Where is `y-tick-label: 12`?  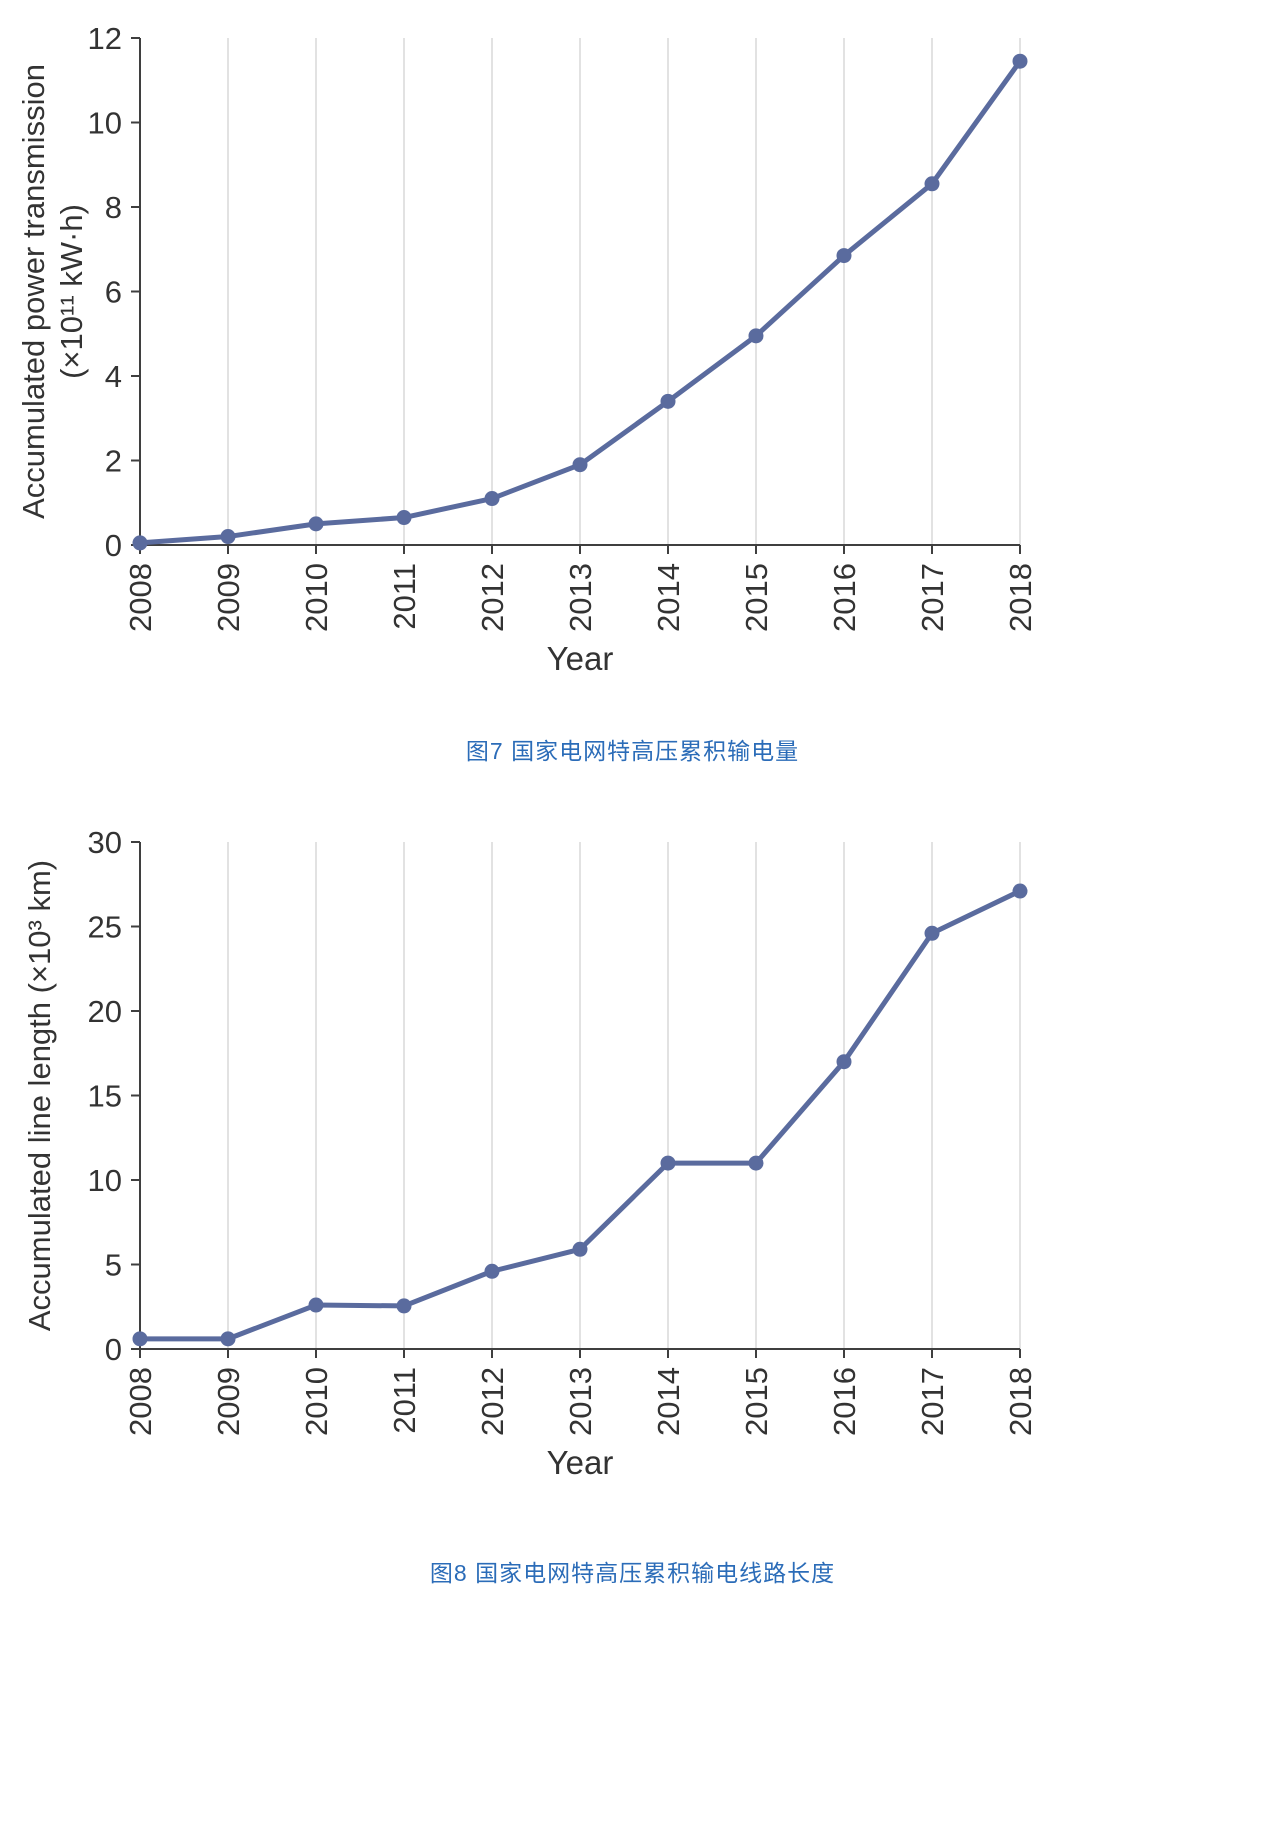 y-tick-label: 12 is located at coordinates (105, 38).